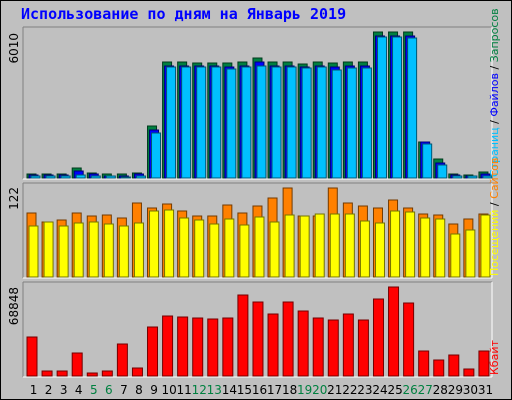 This screenshot has height=400, width=512. Describe the element at coordinates (364, 249) in the screenshot. I see `bar-visits-series1-day23` at that location.